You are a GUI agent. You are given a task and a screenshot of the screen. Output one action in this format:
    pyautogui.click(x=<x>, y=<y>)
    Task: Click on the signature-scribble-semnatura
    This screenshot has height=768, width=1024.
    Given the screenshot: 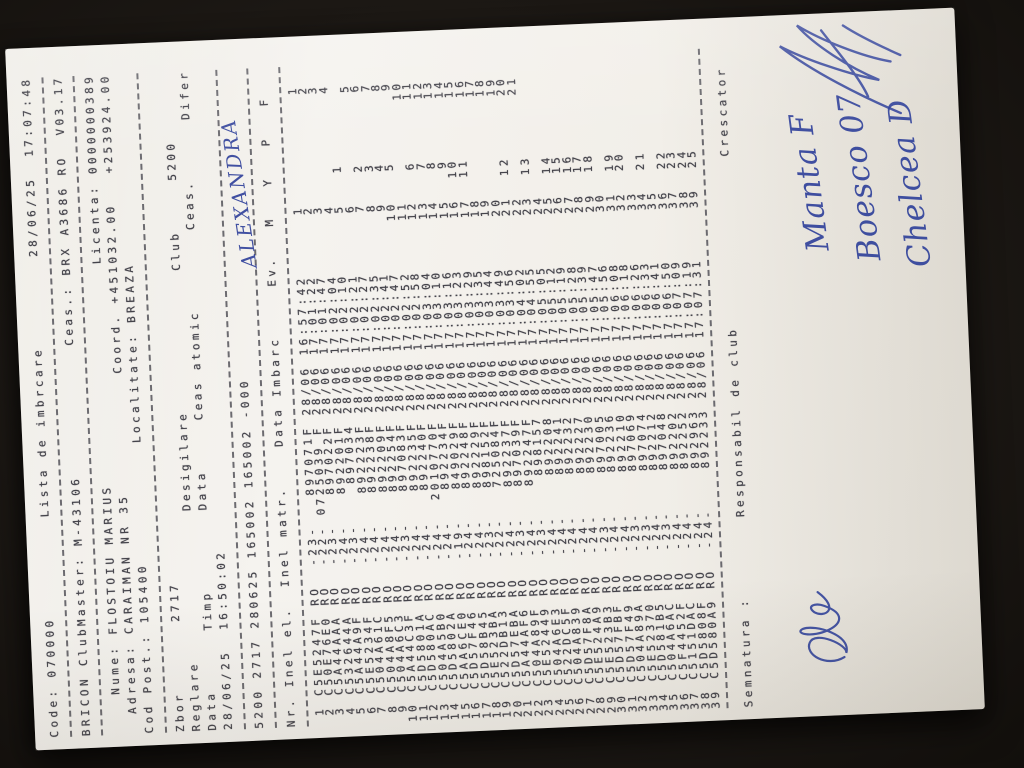 What is the action you would take?
    pyautogui.click(x=823, y=627)
    